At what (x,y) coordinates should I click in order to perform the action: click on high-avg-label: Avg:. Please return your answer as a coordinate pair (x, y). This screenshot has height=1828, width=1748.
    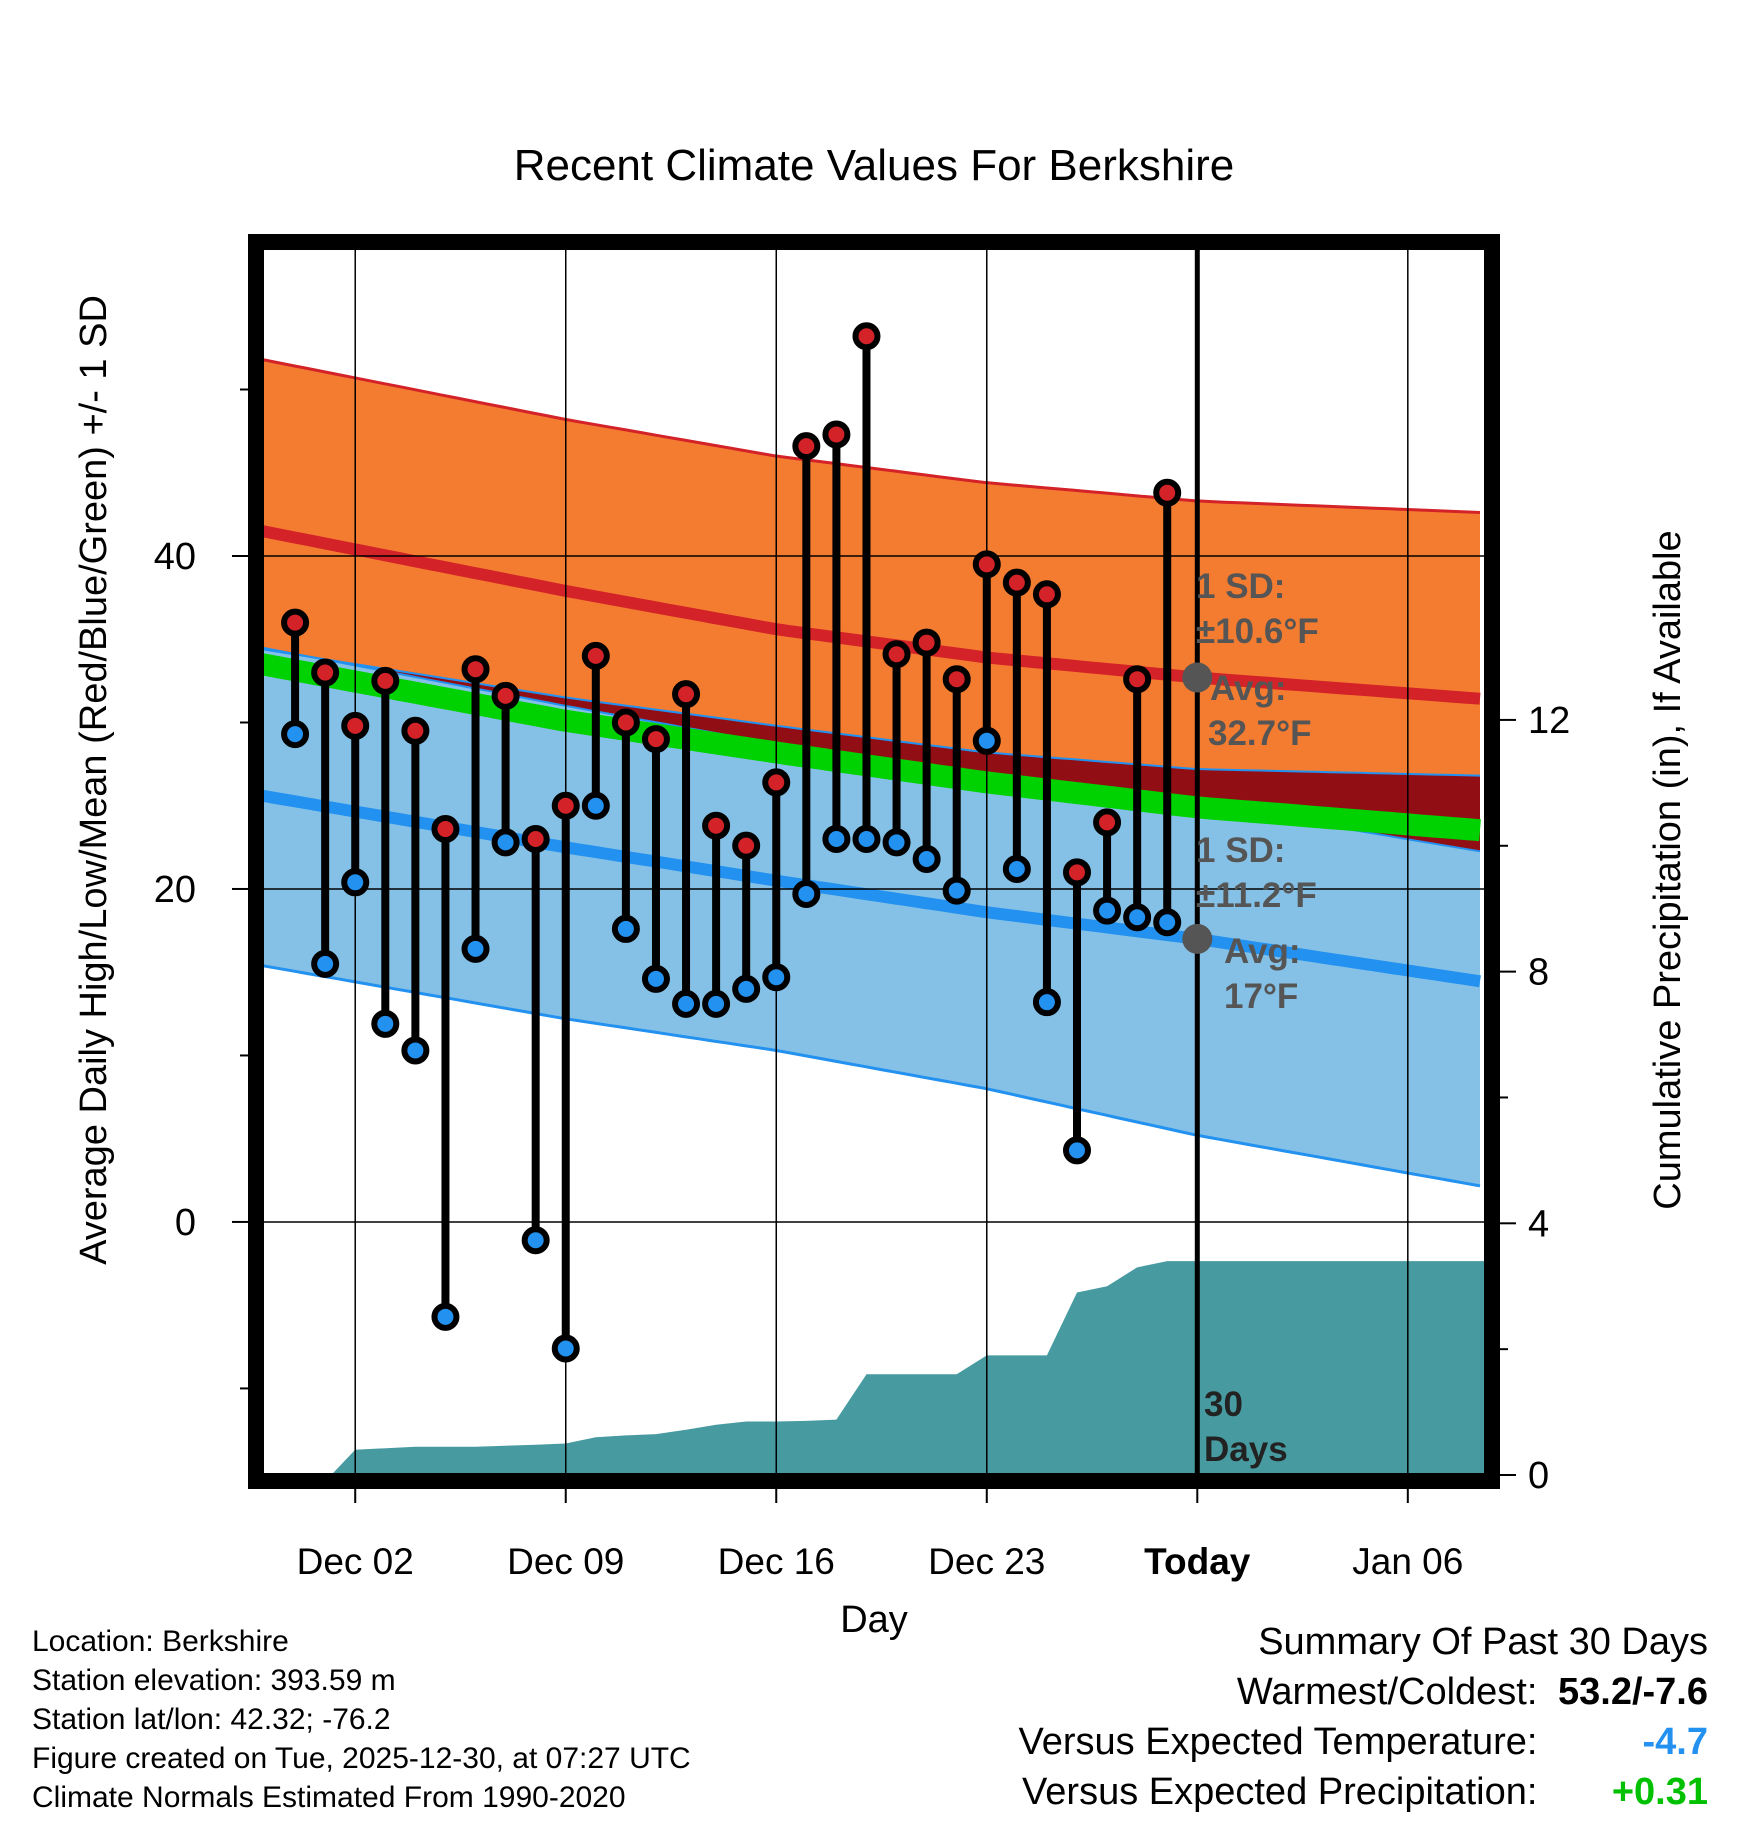
    Looking at the image, I should click on (1248, 688).